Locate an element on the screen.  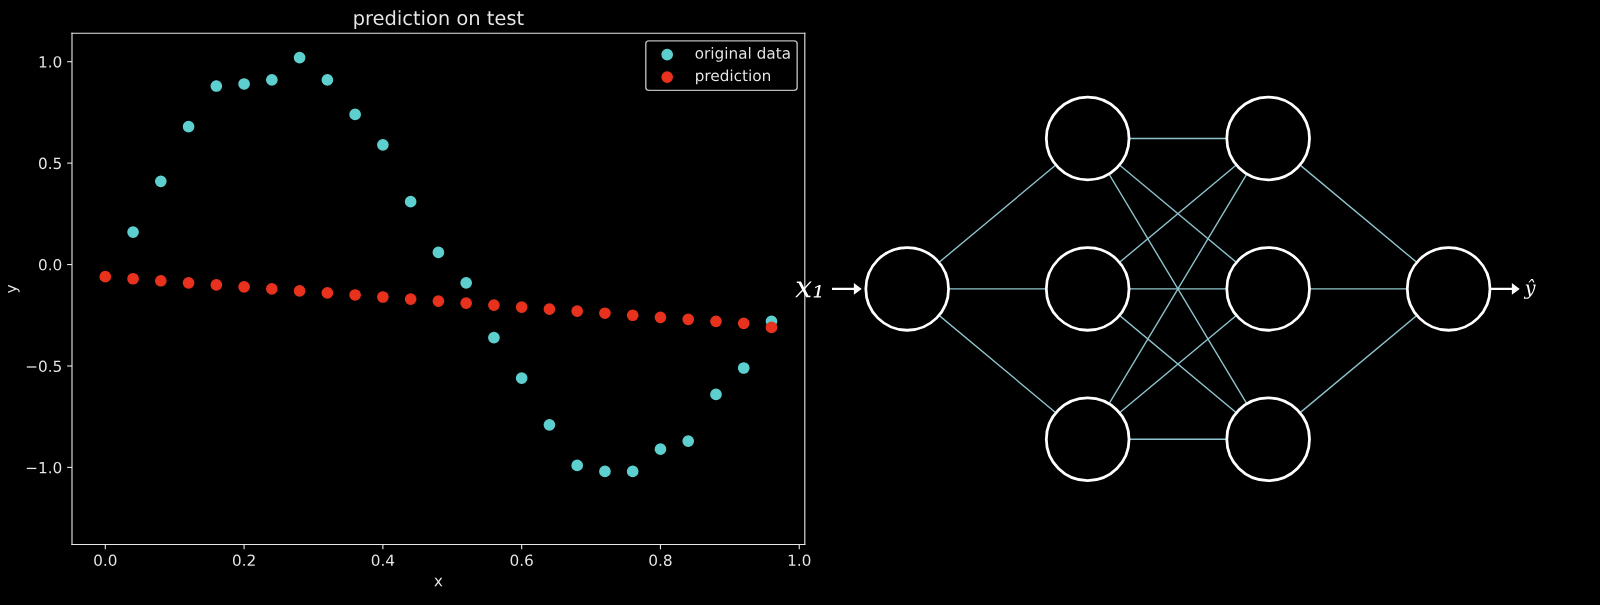
x-tick-label: 0.6 is located at coordinates (521, 560).